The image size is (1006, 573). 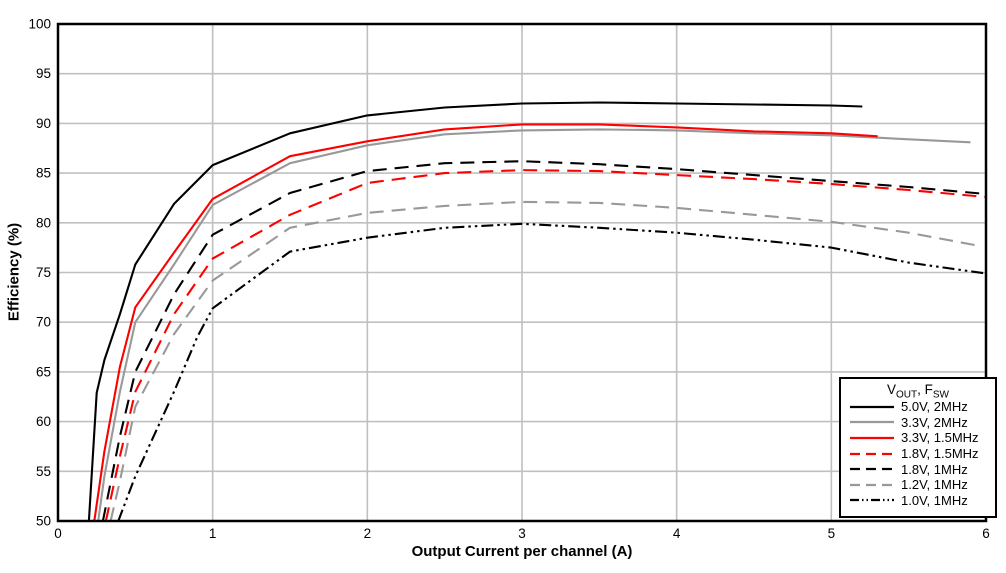 What do you see at coordinates (43, 322) in the screenshot?
I see `y-tick-label: 70` at bounding box center [43, 322].